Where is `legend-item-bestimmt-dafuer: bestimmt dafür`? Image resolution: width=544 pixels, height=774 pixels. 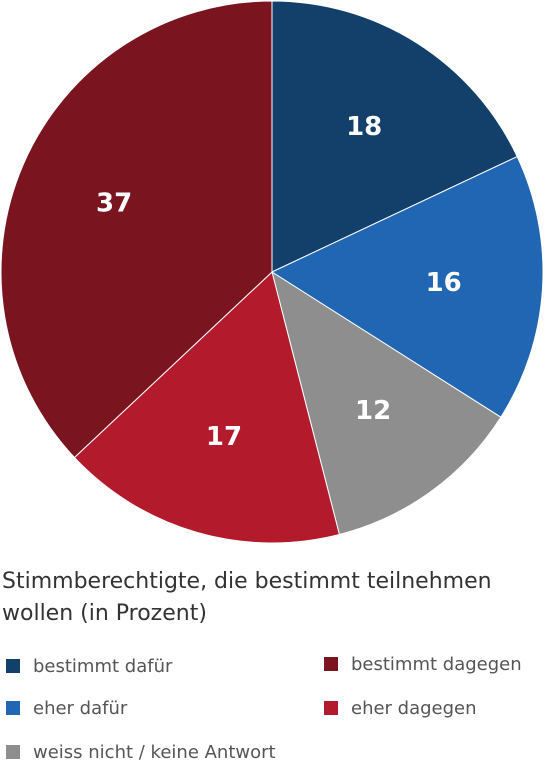 legend-item-bestimmt-dafuer: bestimmt dafür is located at coordinates (89, 666).